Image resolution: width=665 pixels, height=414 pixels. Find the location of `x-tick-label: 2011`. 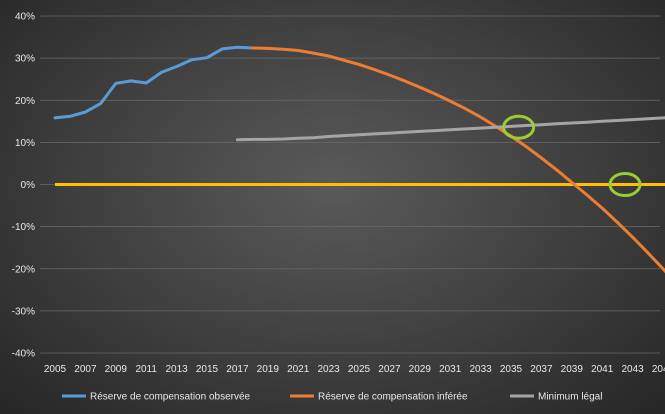

x-tick-label: 2011 is located at coordinates (146, 369).